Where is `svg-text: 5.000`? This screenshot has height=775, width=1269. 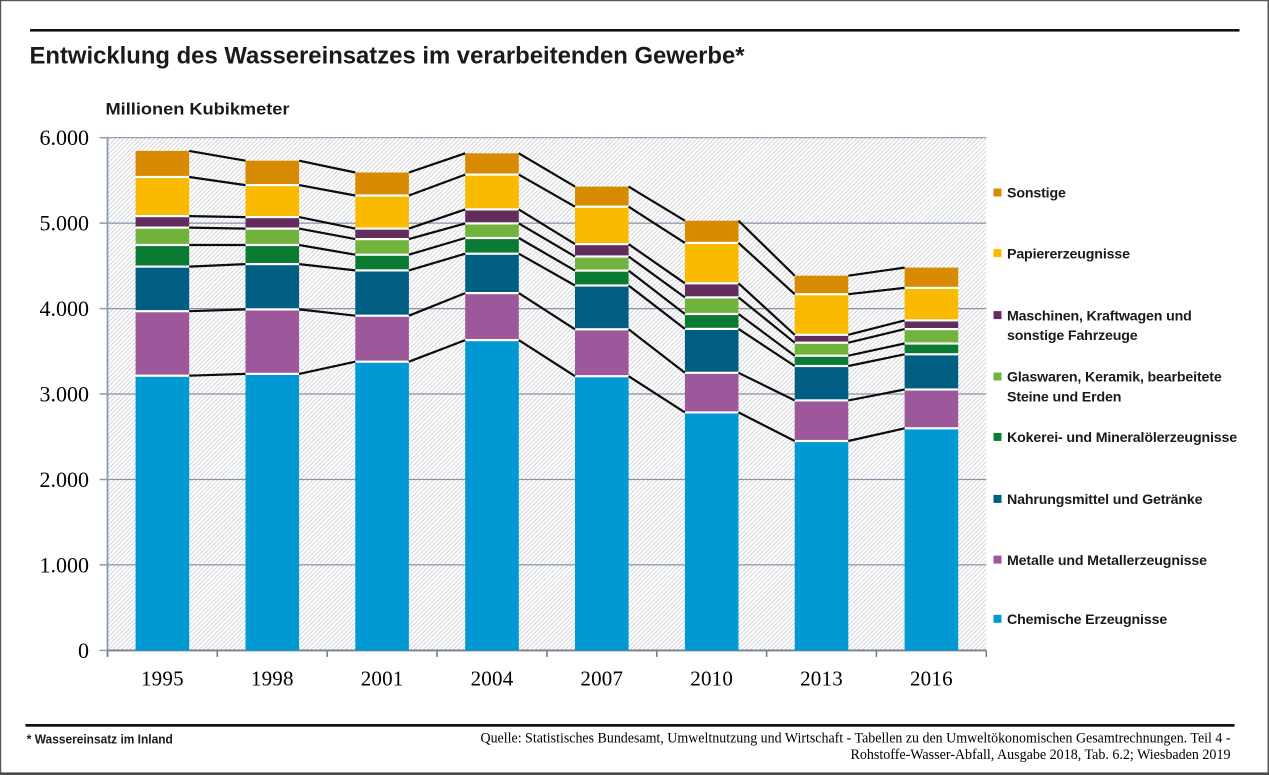
svg-text: 5.000 is located at coordinates (65, 223).